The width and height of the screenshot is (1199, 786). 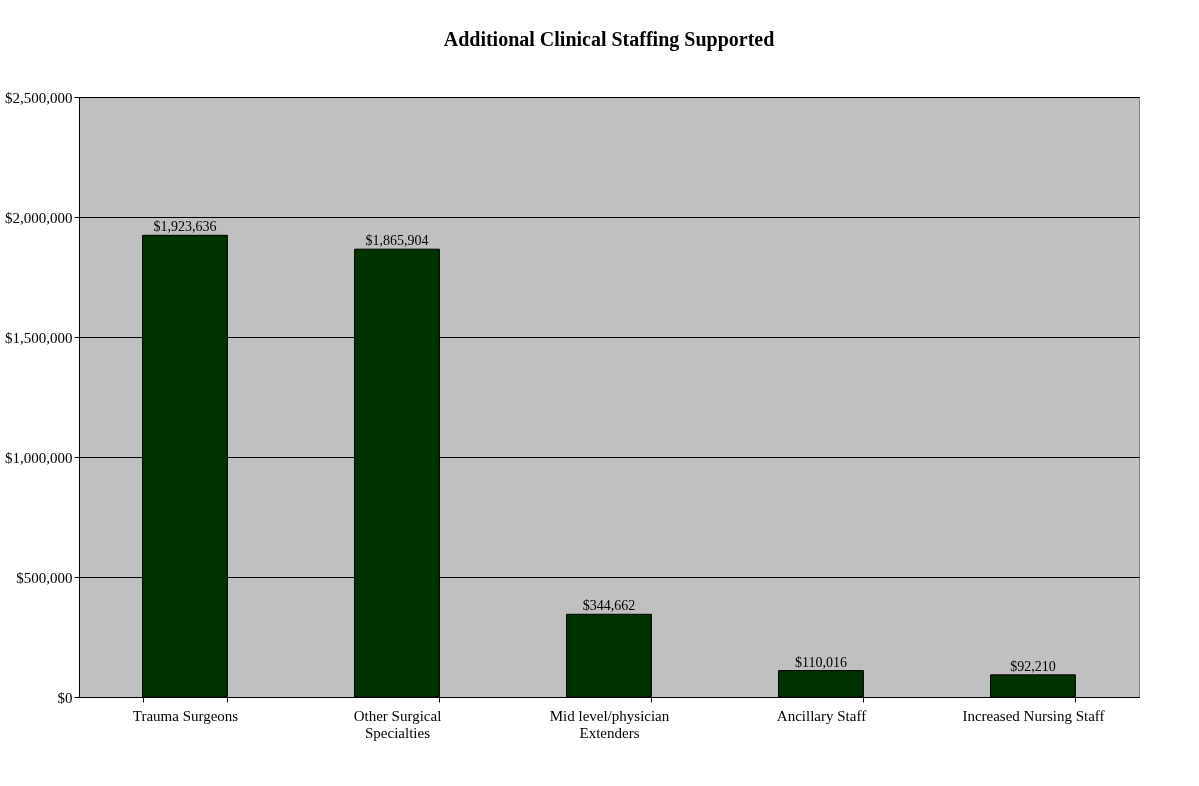 I want to click on x-tick-label: Trauma Surgeons, so click(x=185, y=715).